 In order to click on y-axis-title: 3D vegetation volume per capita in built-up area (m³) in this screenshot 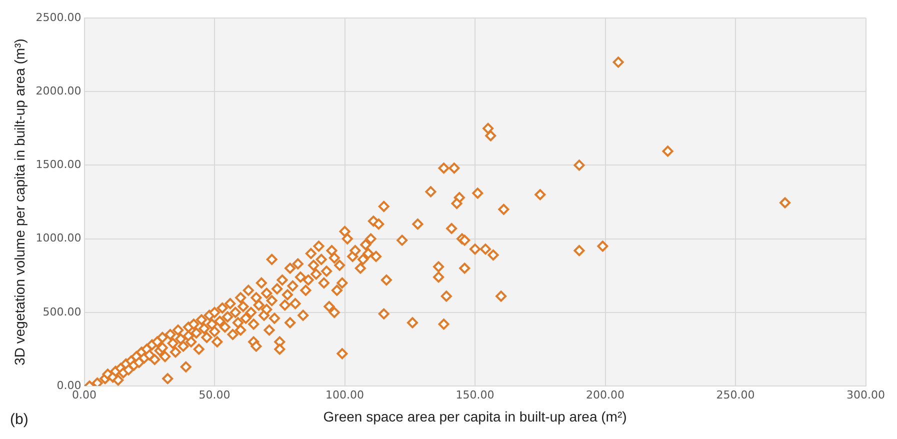, I will do `click(19, 202)`.